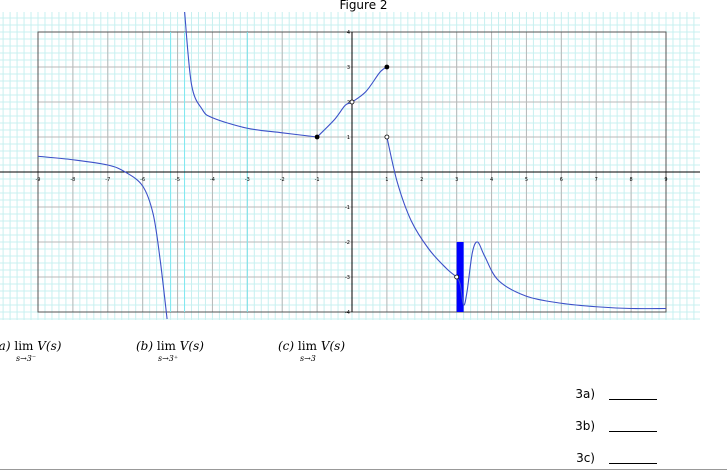  What do you see at coordinates (142, 180) in the screenshot?
I see `x-tick-label: -6` at bounding box center [142, 180].